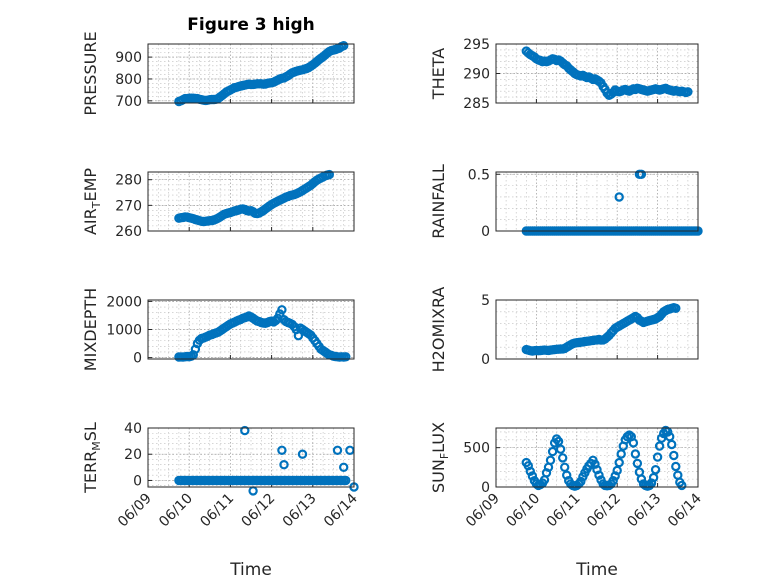 This screenshot has width=778, height=583. What do you see at coordinates (483, 511) in the screenshot?
I see `x-tick-label: 06/09` at bounding box center [483, 511].